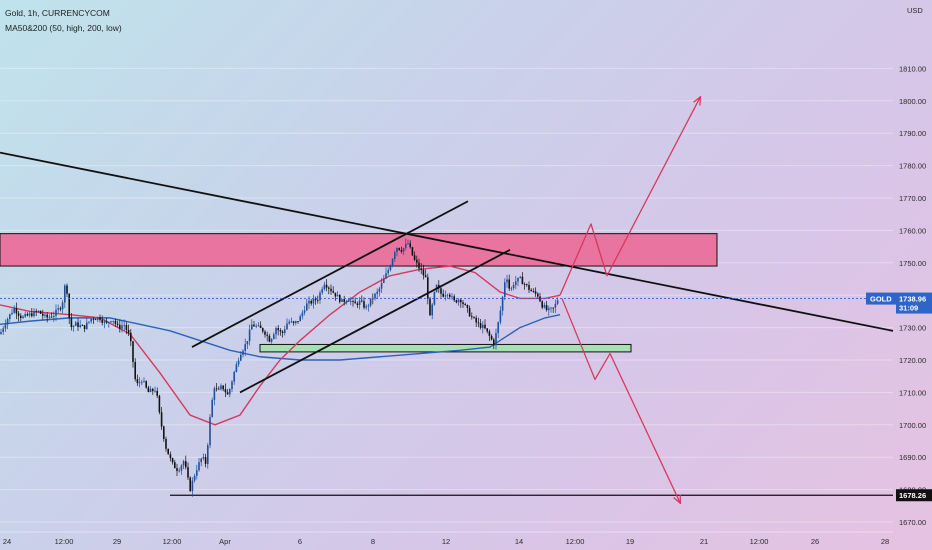 Image resolution: width=932 pixels, height=550 pixels. Describe the element at coordinates (629, 197) in the screenshot. I see `bullish-projection` at that location.